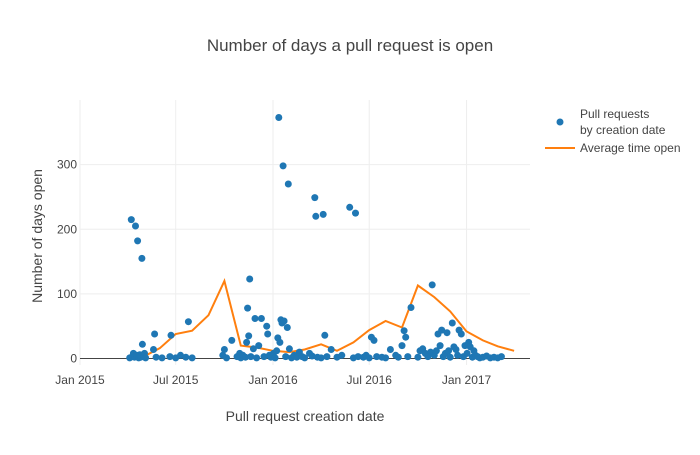 This screenshot has height=455, width=700. Describe the element at coordinates (467, 380) in the screenshot. I see `x-tick-label: Jan 2017` at that location.